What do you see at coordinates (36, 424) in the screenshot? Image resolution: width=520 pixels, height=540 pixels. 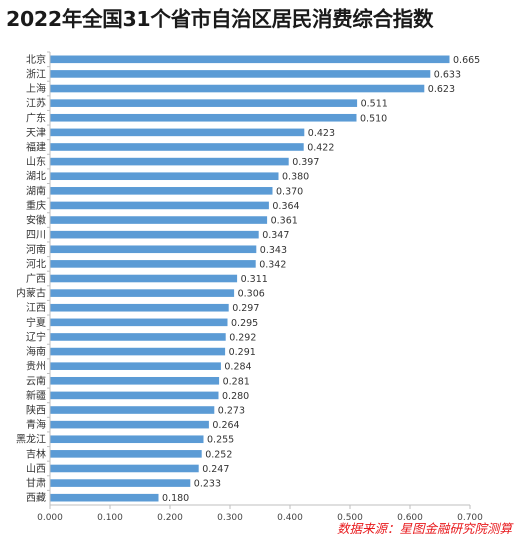 I see `category-label: 青海` at bounding box center [36, 424].